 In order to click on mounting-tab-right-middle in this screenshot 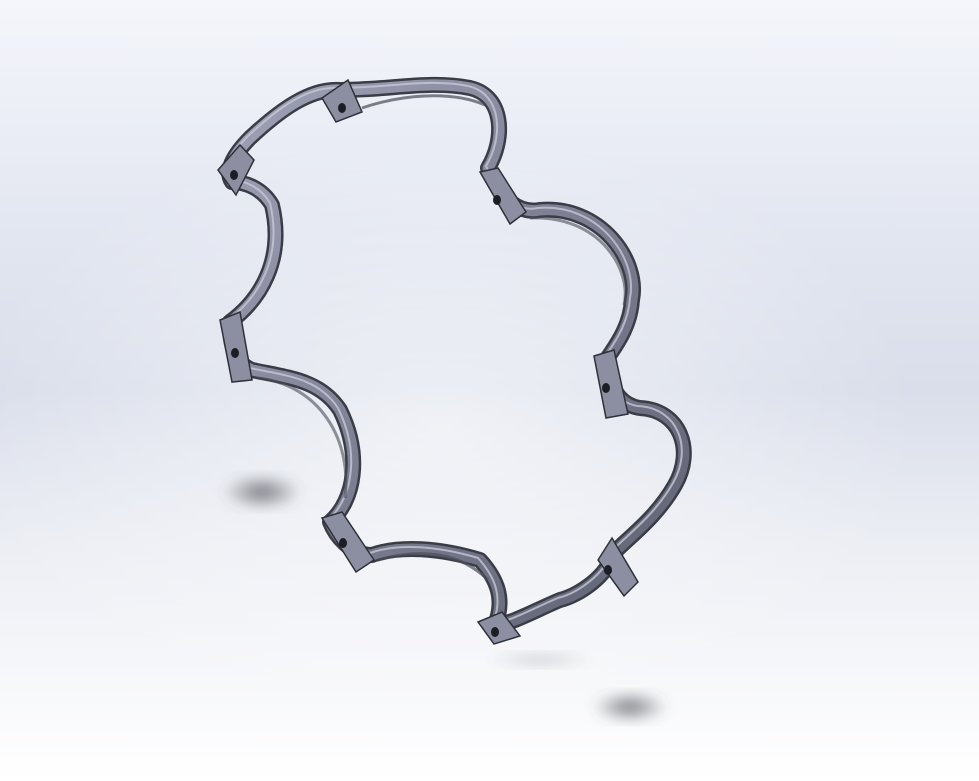, I will do `click(611, 384)`.